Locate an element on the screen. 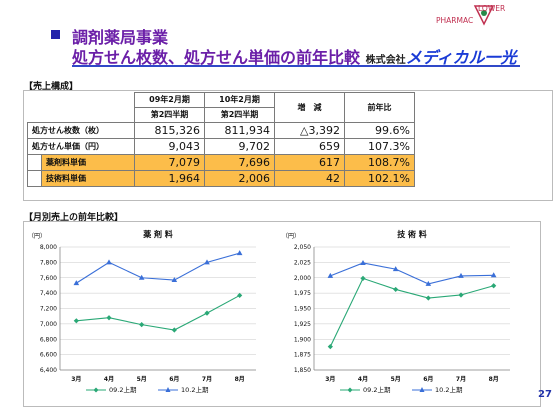 The width and height of the screenshot is (560, 420). cell-value: 108.7% is located at coordinates (379, 162).